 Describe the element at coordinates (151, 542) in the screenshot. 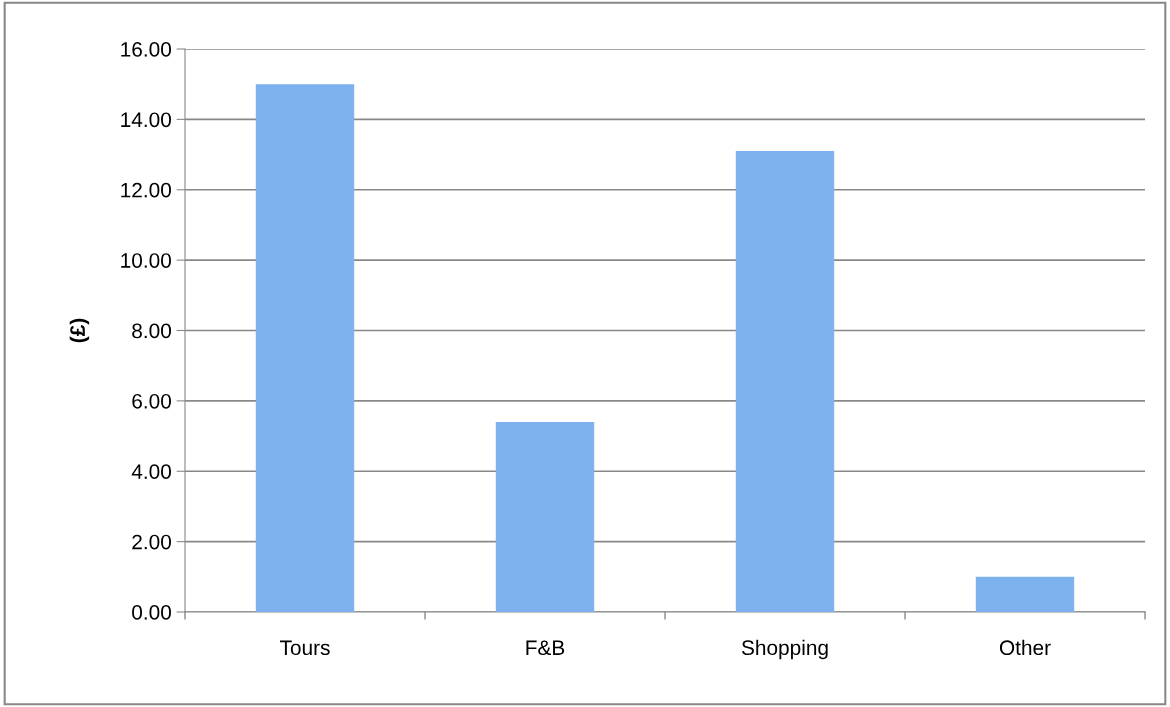

I see `y-tick-label: 2.00` at that location.